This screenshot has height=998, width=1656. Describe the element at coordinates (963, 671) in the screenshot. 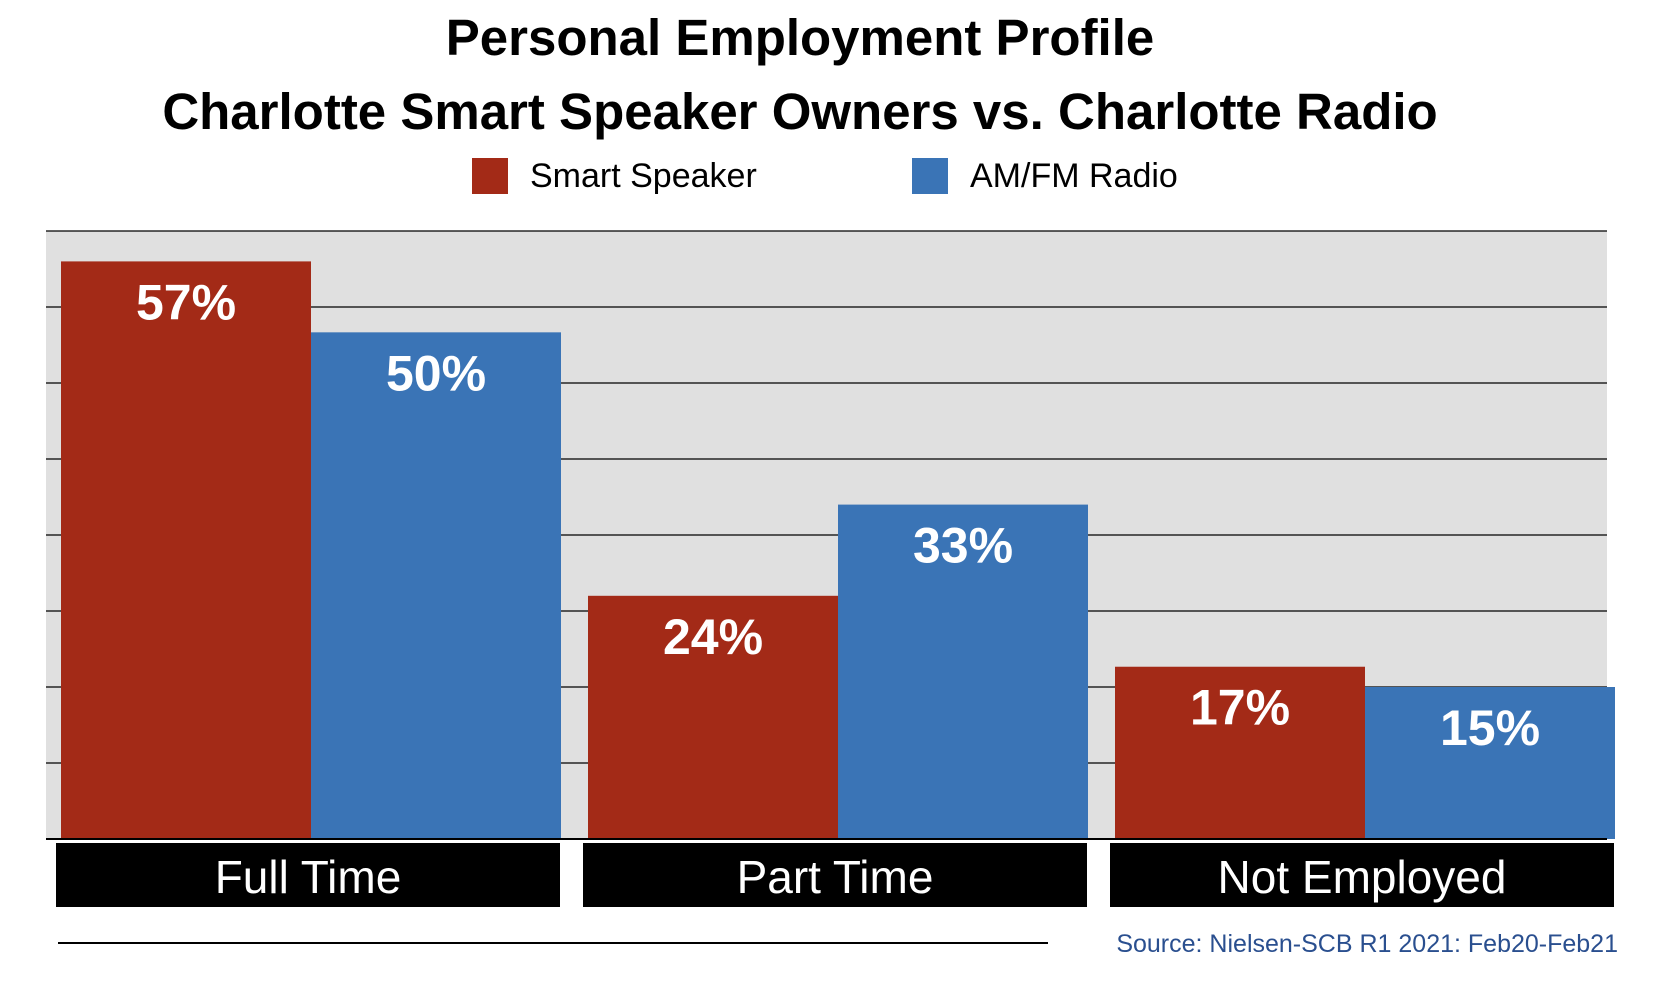

I see `bar-part-time-am-fm-radio` at that location.